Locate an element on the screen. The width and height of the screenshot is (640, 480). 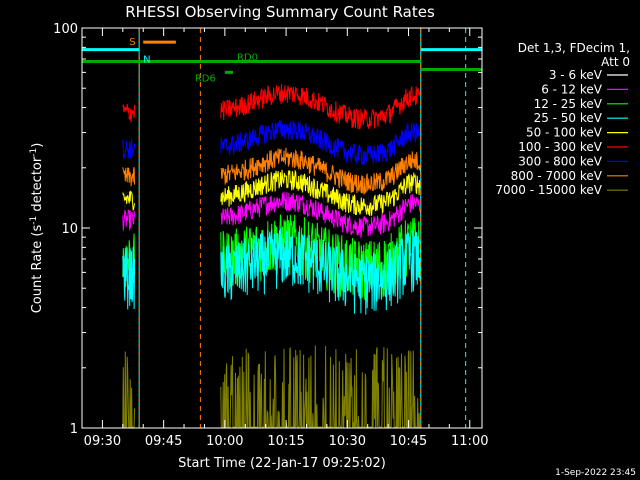
series-6-12-kev is located at coordinates (272, 215).